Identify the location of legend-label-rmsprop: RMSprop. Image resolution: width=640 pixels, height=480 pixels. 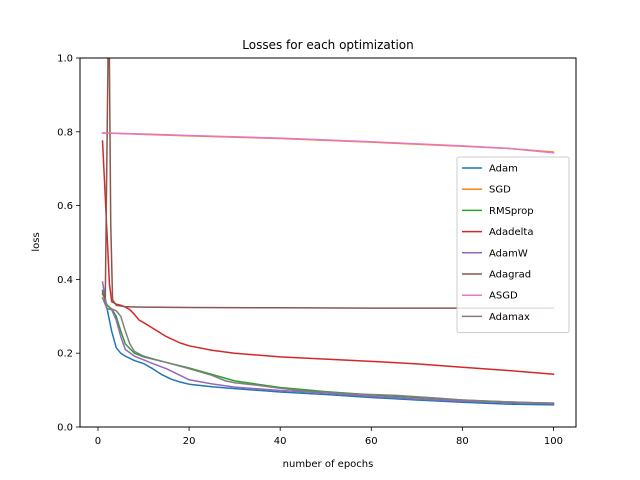
(511, 211).